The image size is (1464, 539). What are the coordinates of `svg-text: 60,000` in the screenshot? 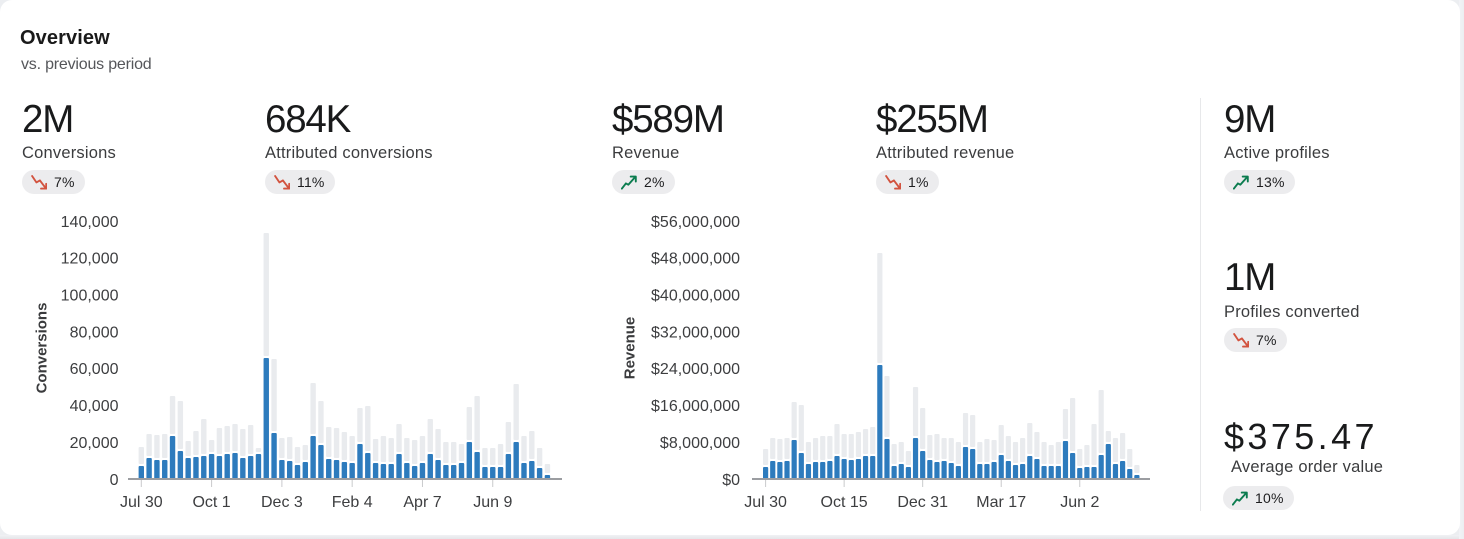 It's located at (94, 369).